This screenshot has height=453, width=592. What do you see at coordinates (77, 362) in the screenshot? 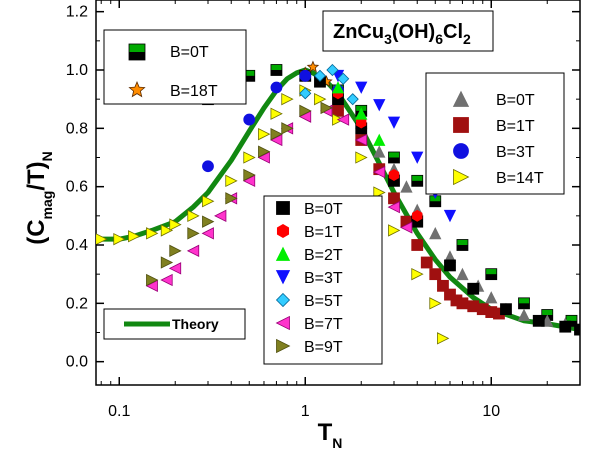
I see `y-tick-label: 0.0` at bounding box center [77, 362].